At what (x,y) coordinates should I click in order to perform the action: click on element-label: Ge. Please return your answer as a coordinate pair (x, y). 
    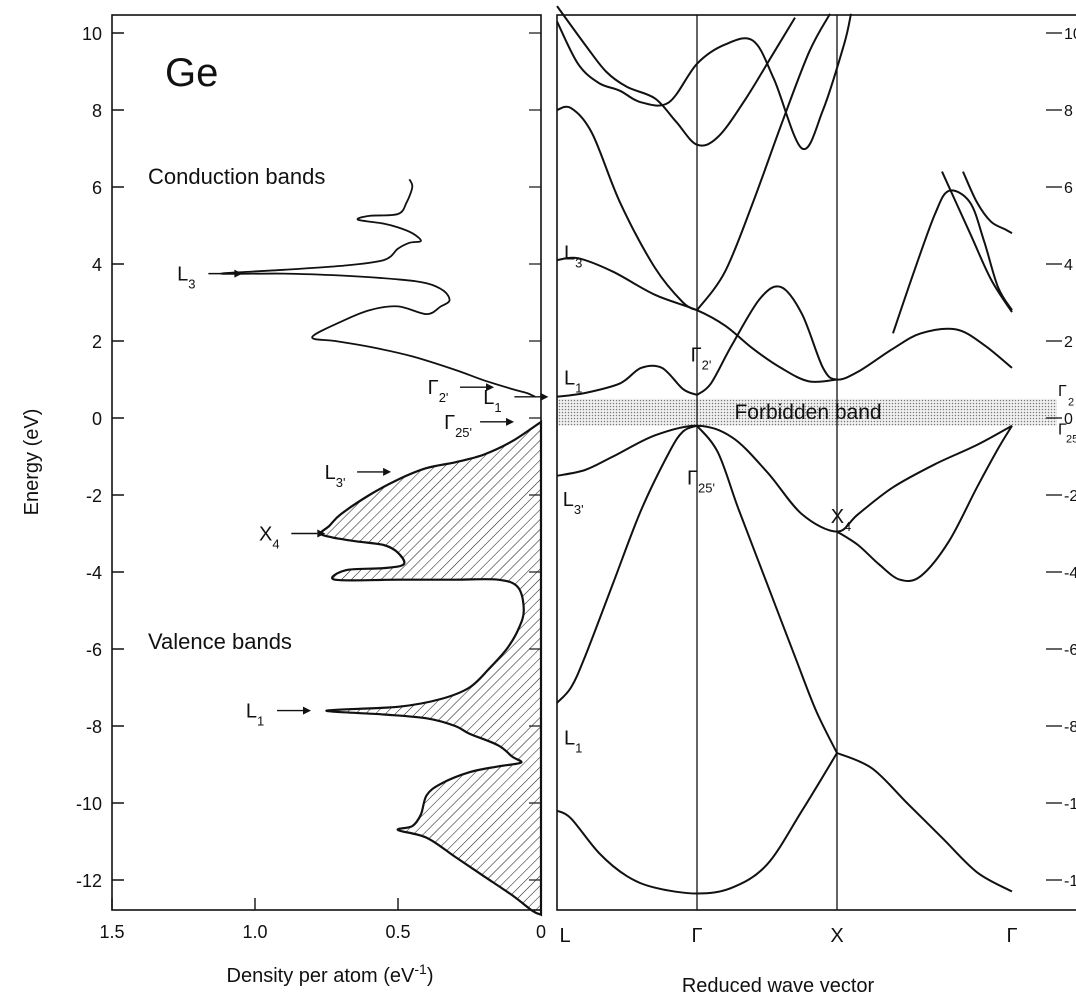
    Looking at the image, I should click on (191, 73).